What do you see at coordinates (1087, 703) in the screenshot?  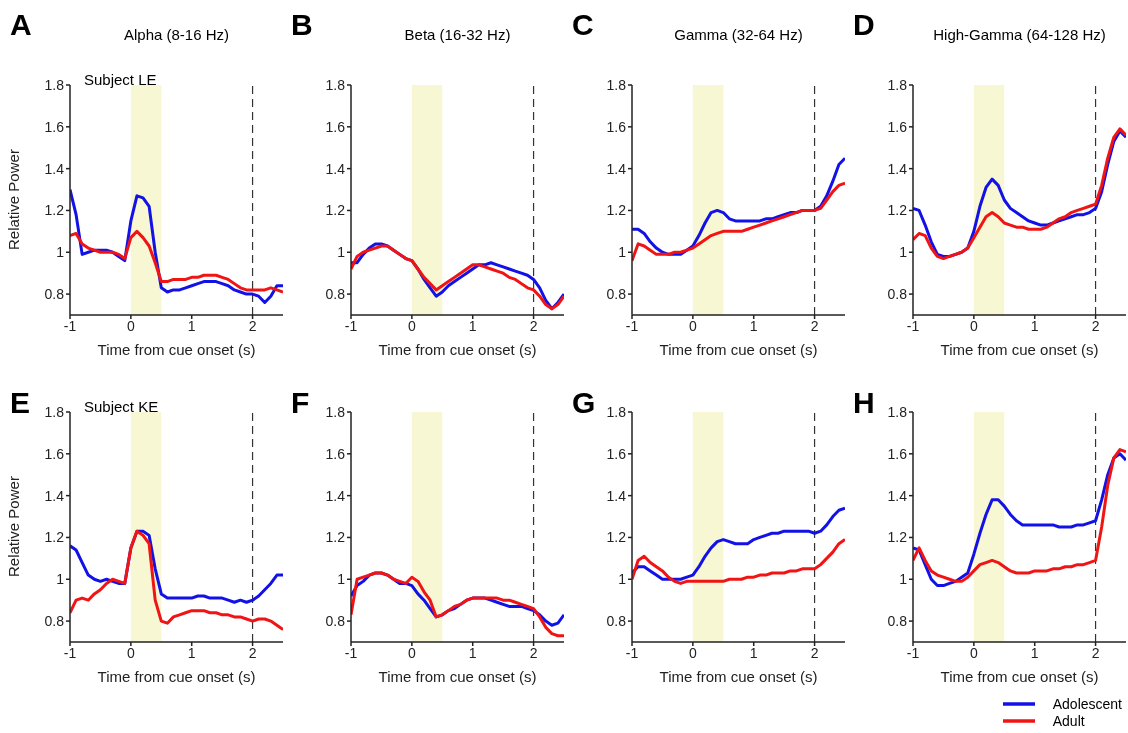 I see `legend-label: Adolescent` at bounding box center [1087, 703].